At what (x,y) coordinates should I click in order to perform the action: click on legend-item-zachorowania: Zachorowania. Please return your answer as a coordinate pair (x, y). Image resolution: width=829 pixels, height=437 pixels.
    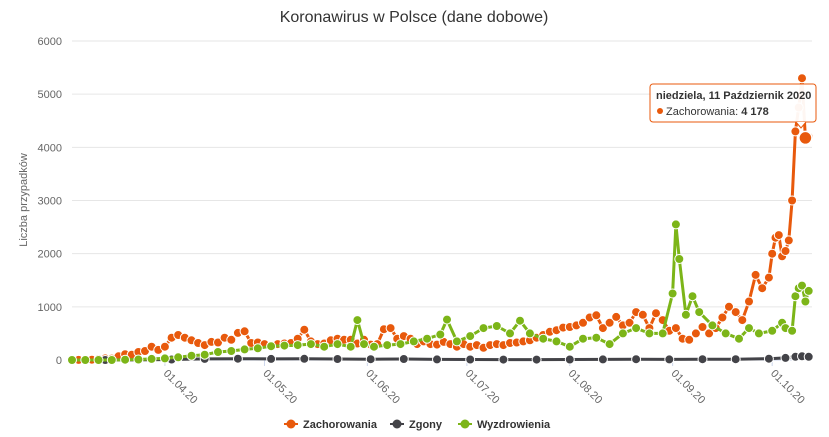
    Looking at the image, I should click on (331, 425).